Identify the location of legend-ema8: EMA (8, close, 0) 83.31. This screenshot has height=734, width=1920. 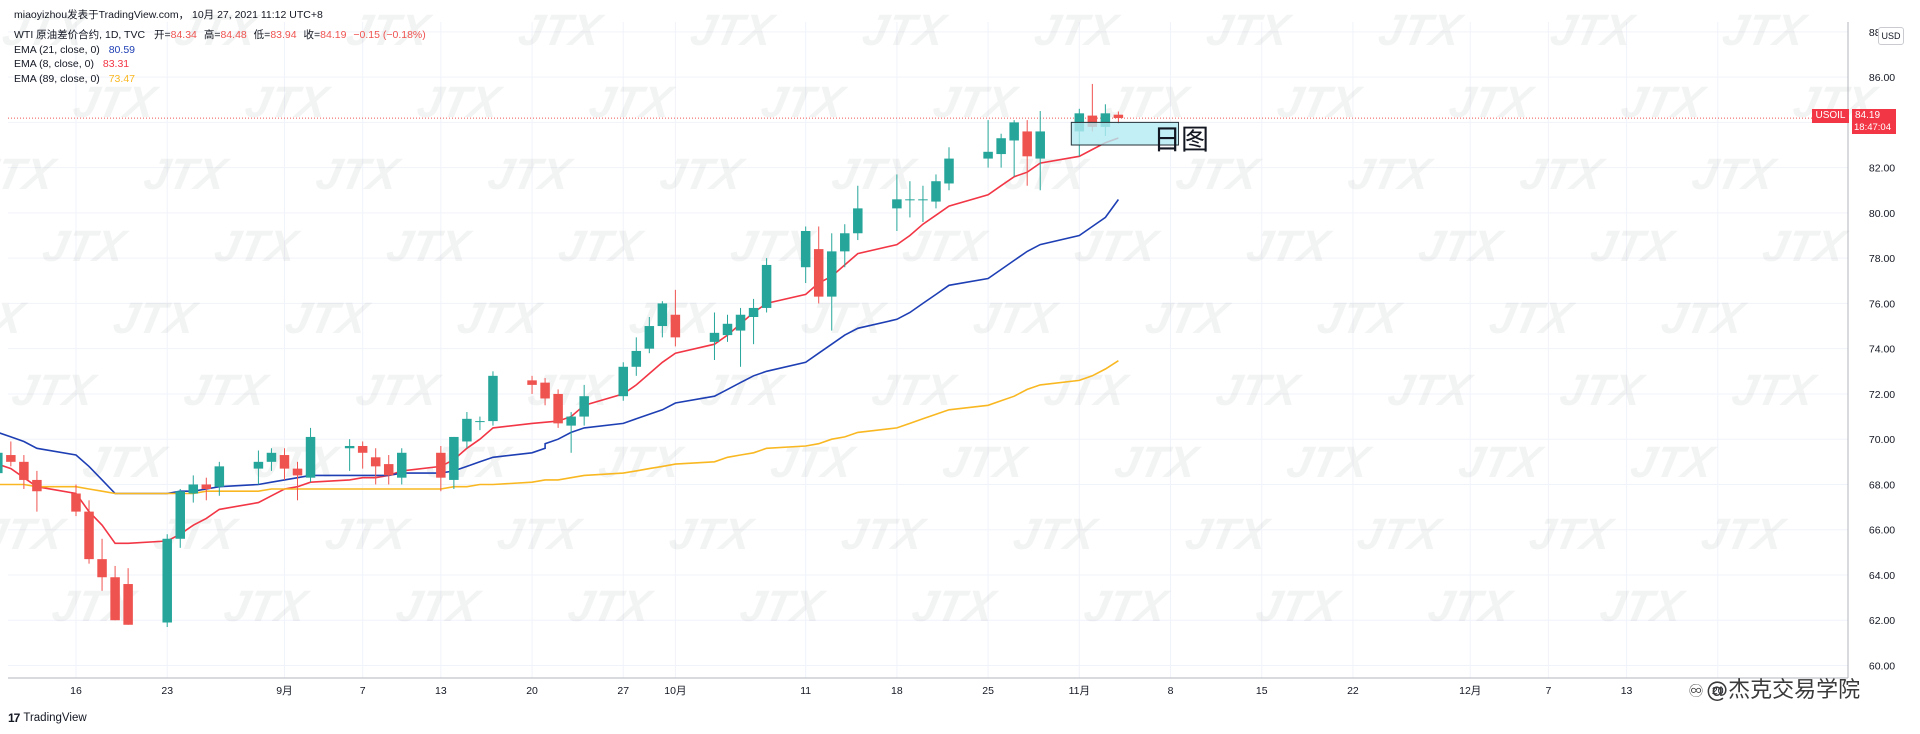
(220, 64).